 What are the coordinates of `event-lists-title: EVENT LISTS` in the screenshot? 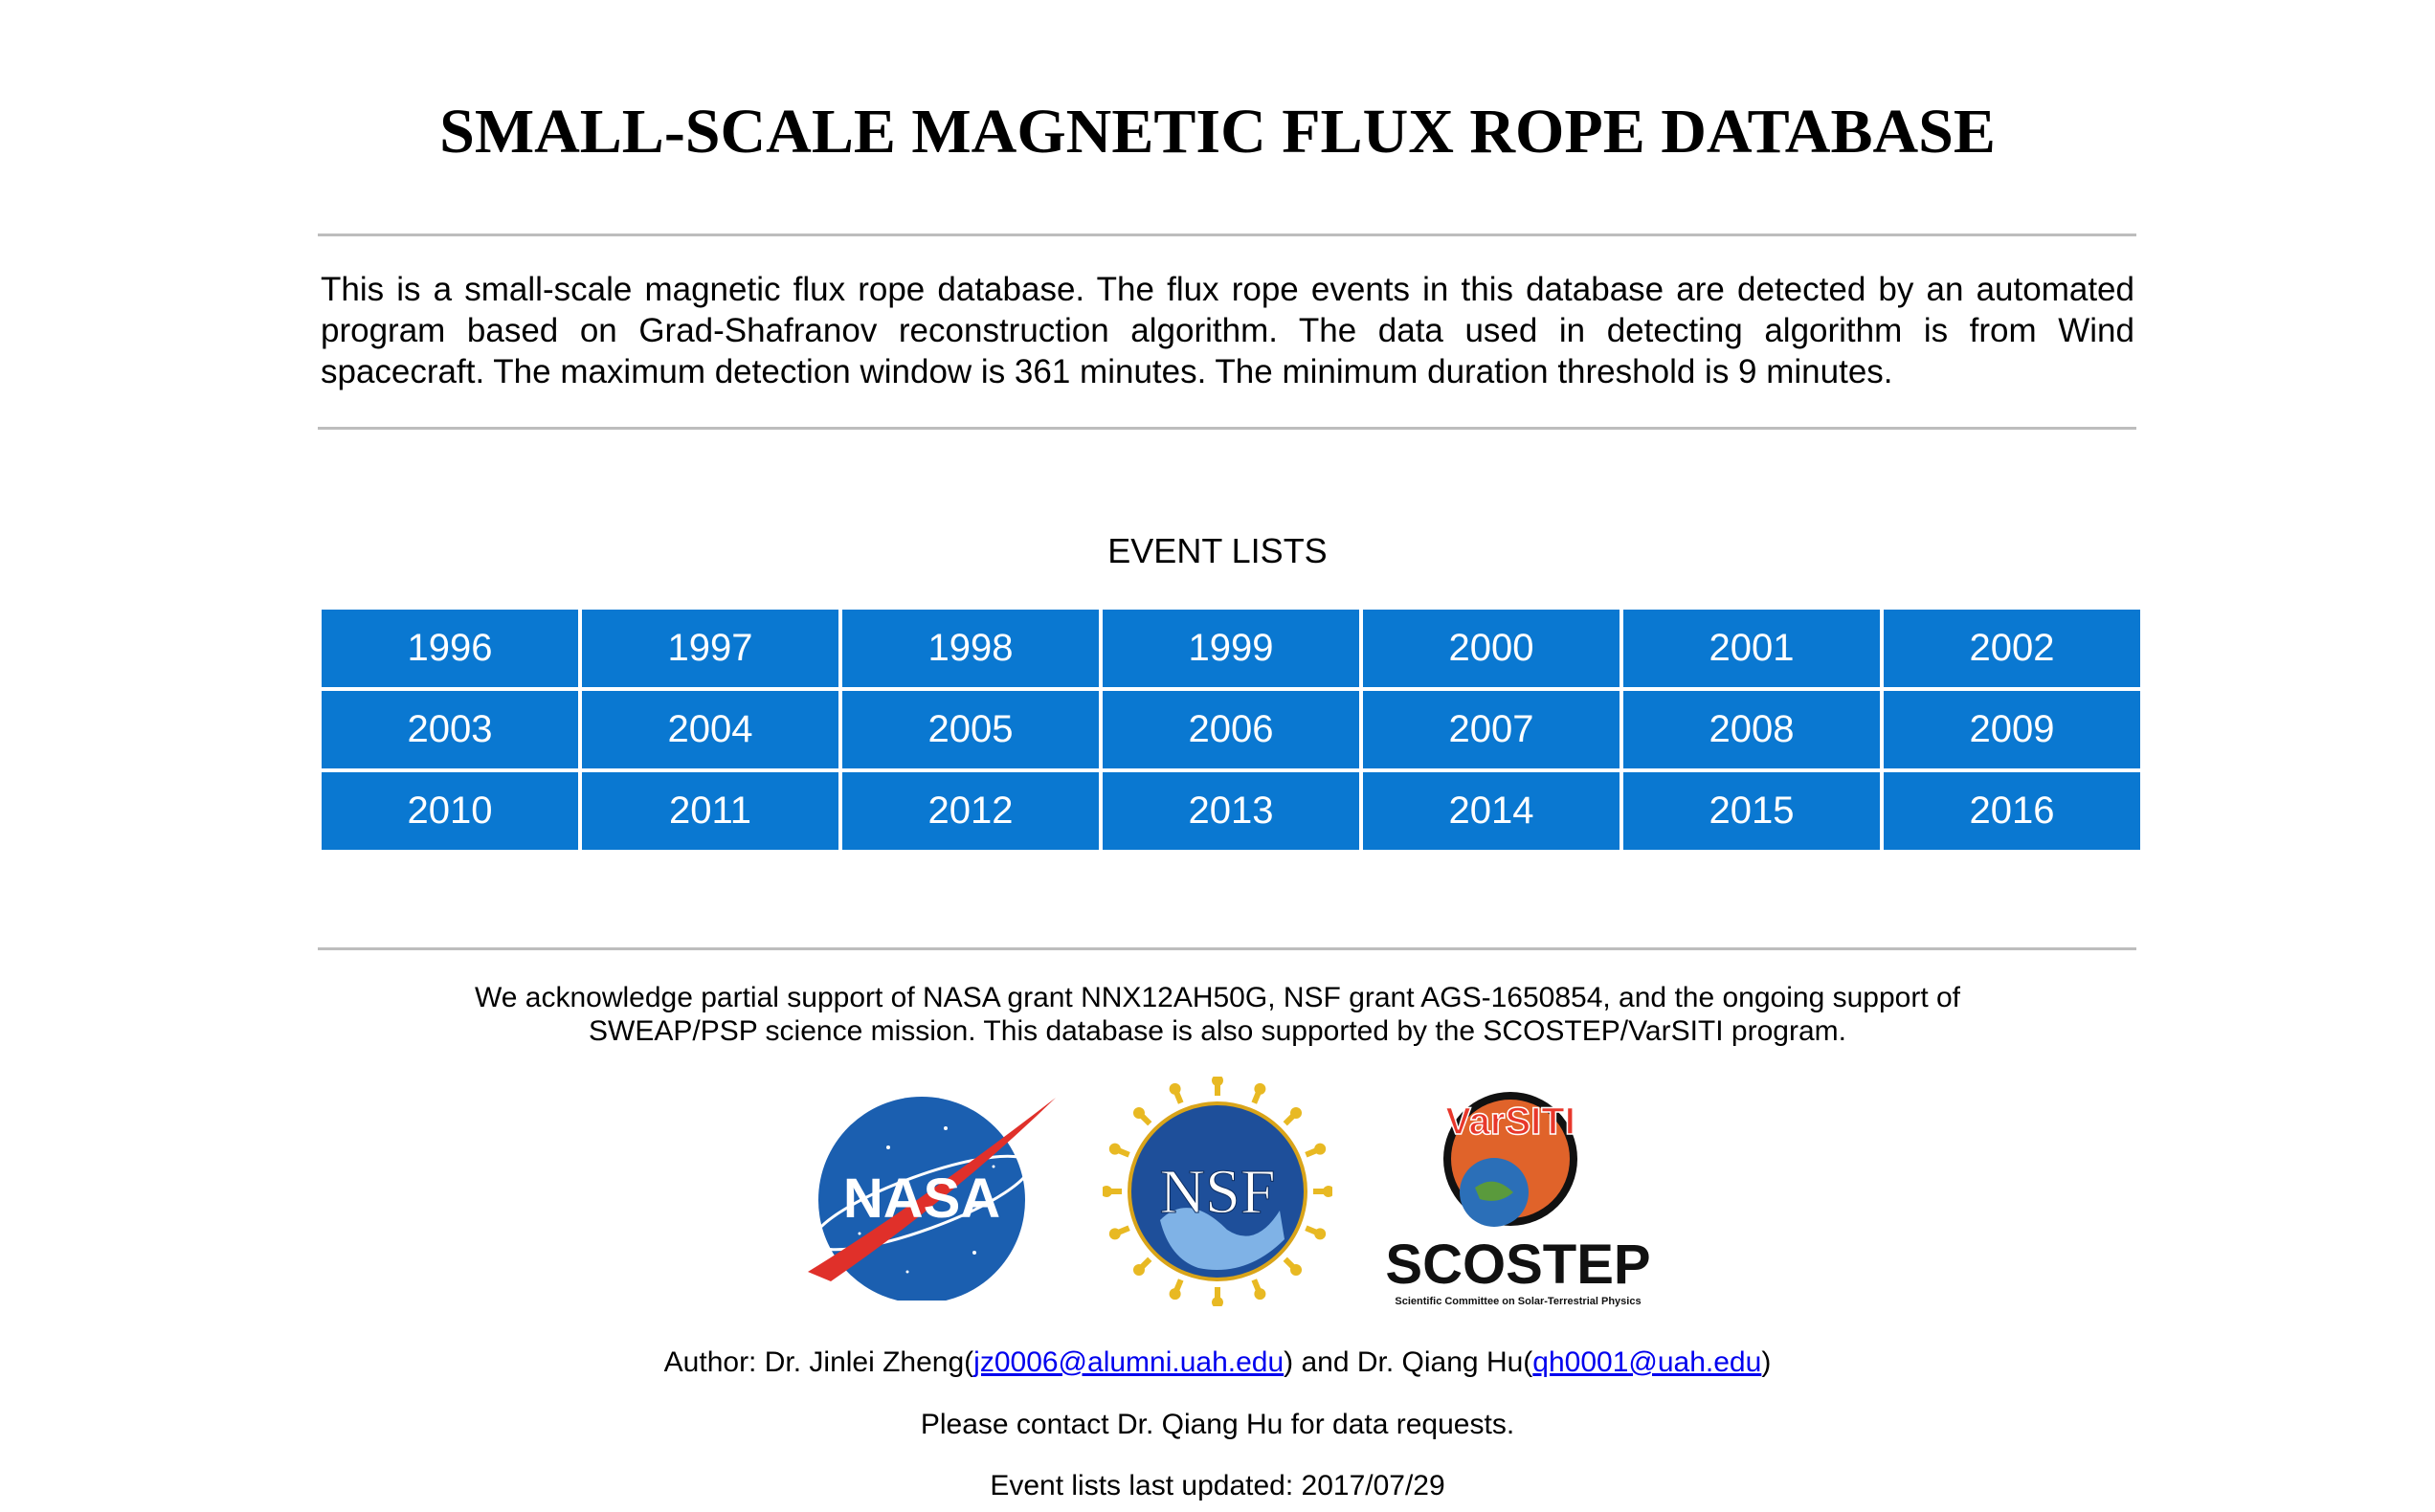 It's located at (1217, 550).